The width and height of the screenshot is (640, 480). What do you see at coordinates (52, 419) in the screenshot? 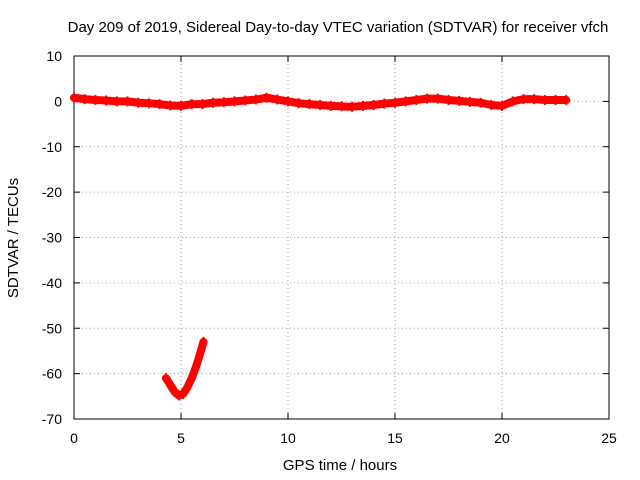
I see `y-tick-label: -70` at bounding box center [52, 419].